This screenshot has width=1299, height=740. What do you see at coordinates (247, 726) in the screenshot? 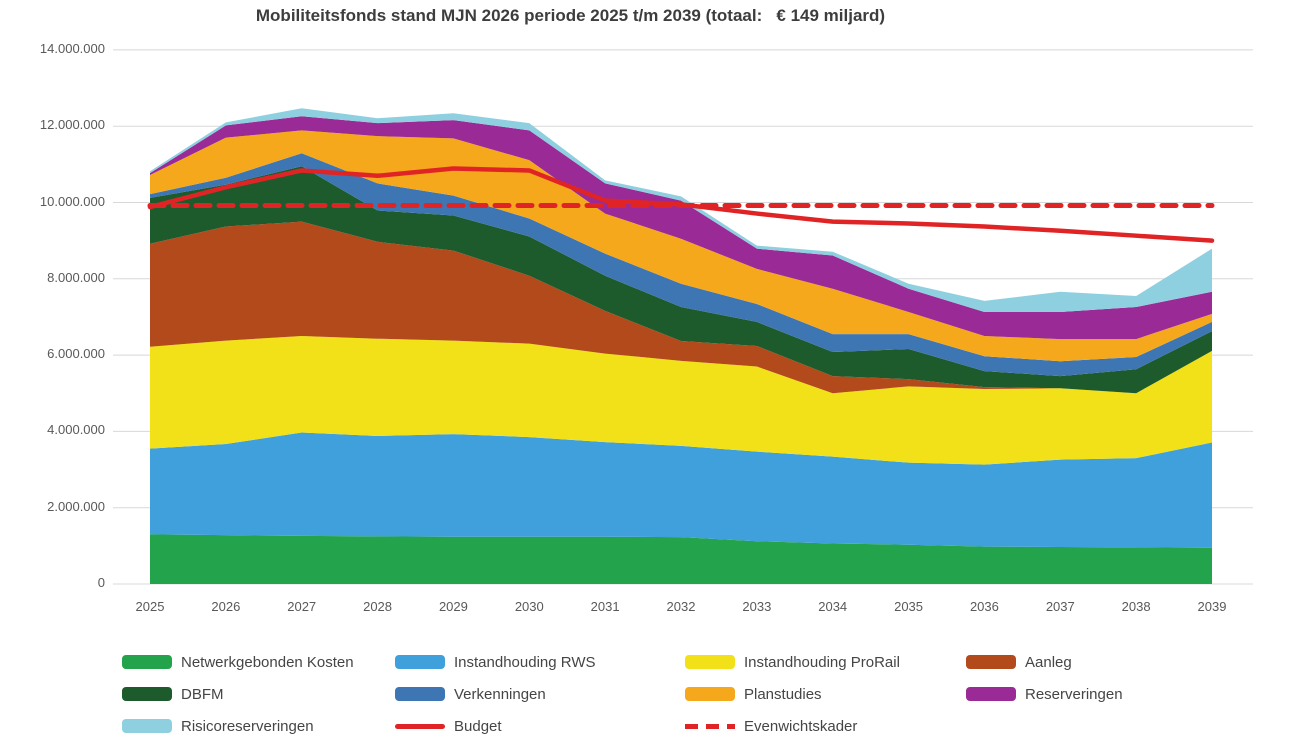
I see `legend-label: Risicoreserveringen` at bounding box center [247, 726].